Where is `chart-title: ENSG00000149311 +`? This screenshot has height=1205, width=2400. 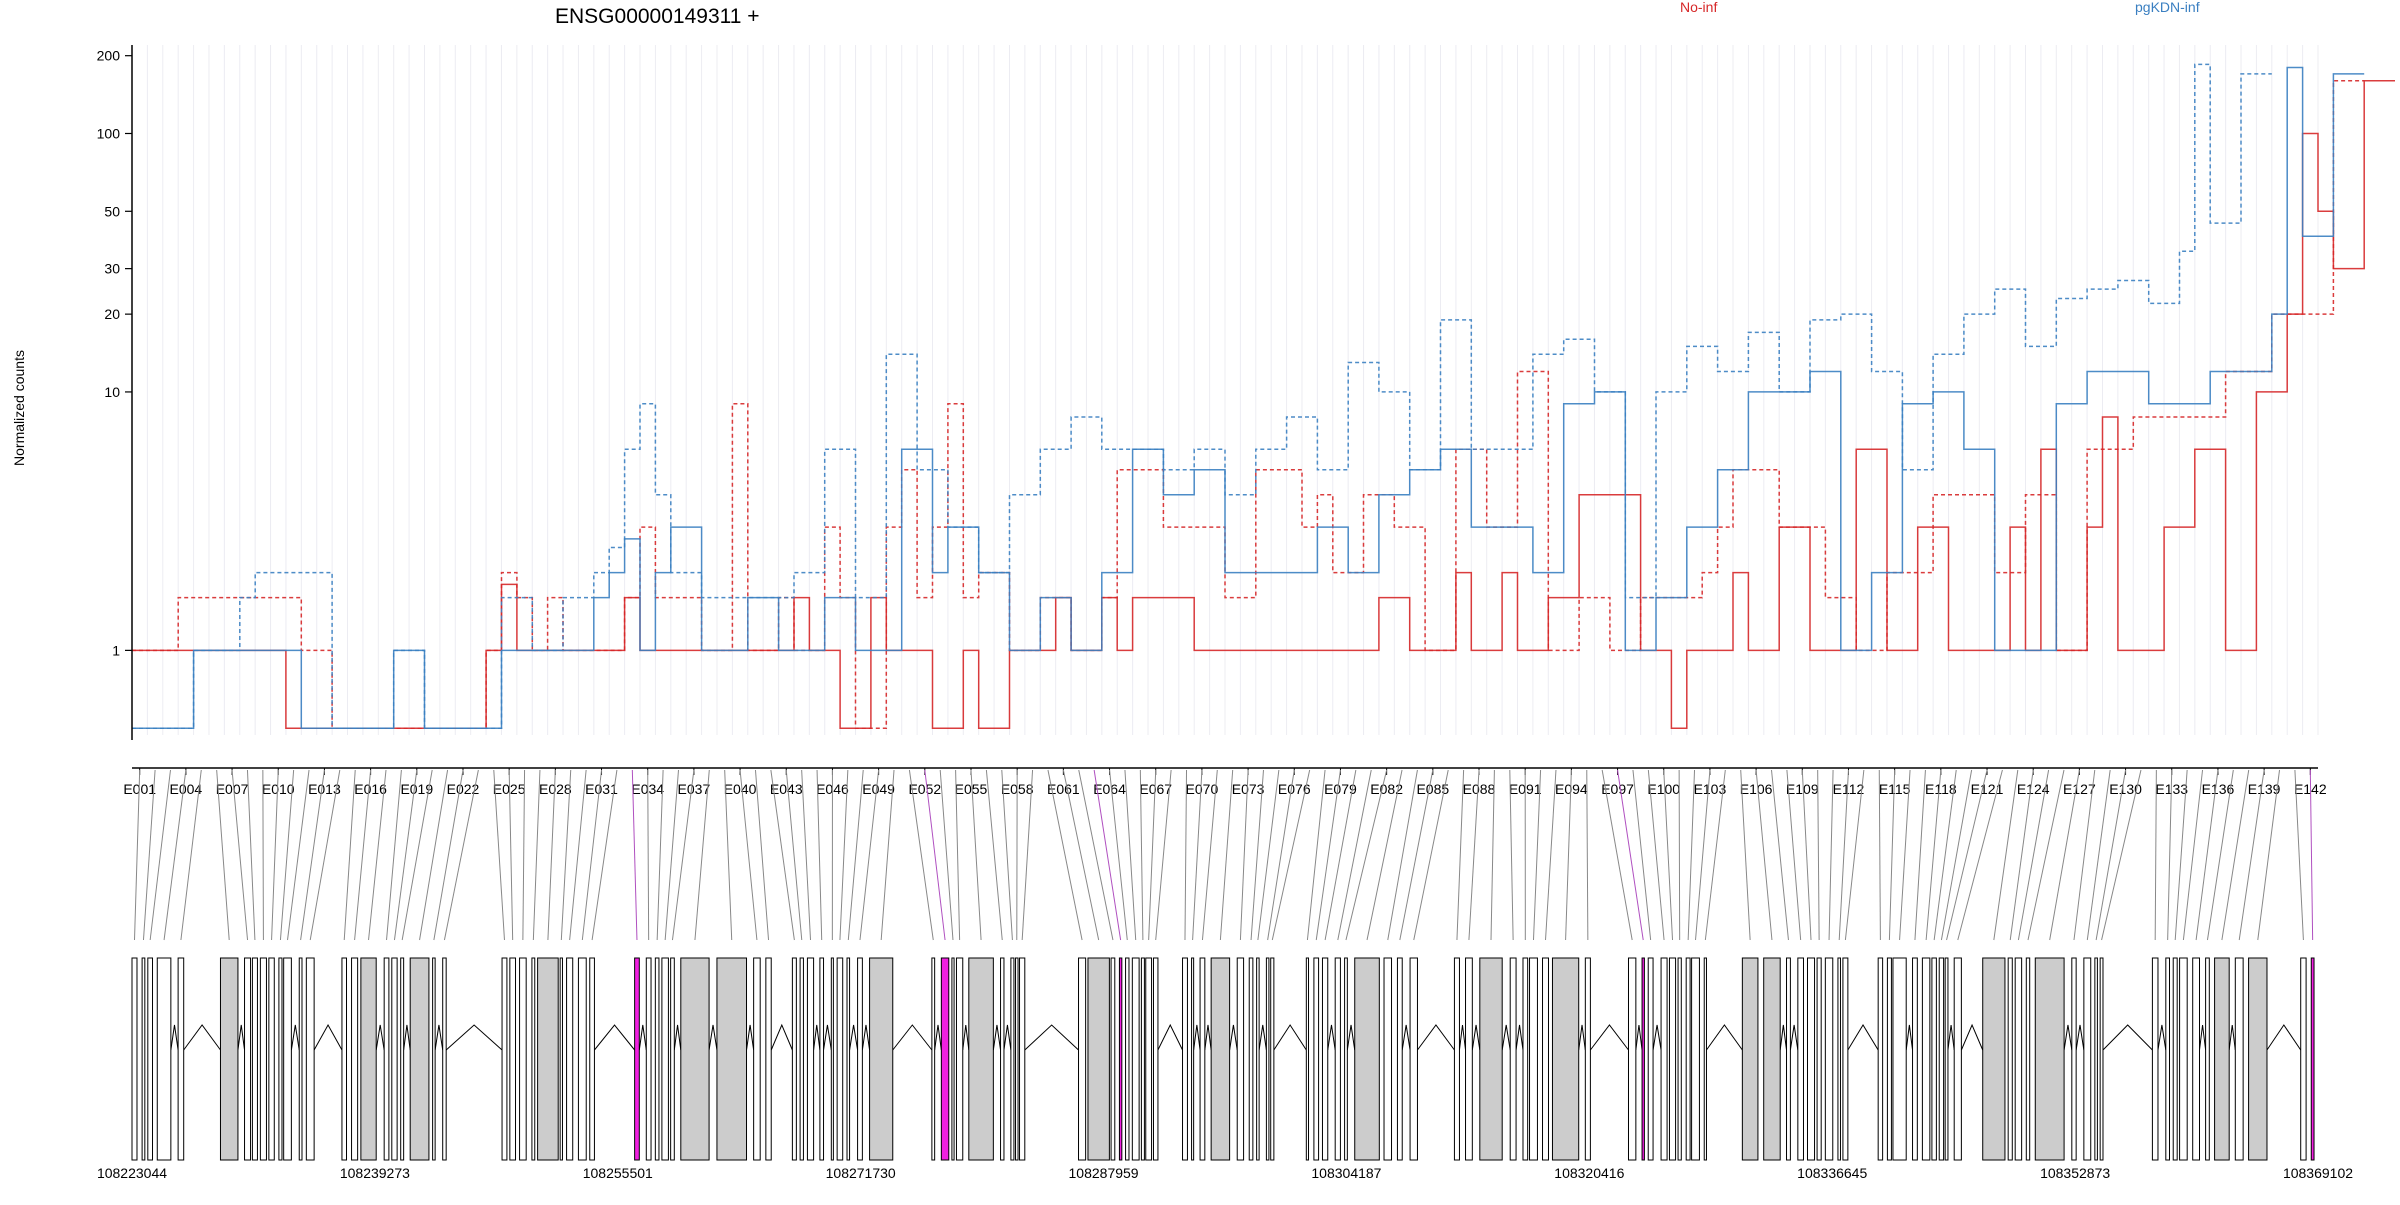
chart-title: ENSG00000149311 + is located at coordinates (657, 16).